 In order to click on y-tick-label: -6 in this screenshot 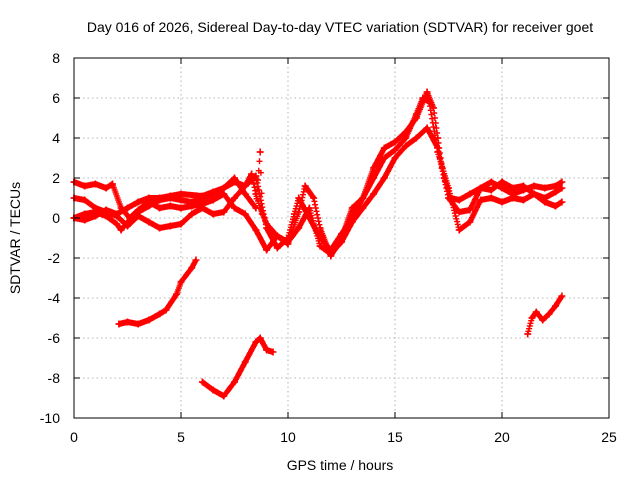, I will do `click(54, 338)`.